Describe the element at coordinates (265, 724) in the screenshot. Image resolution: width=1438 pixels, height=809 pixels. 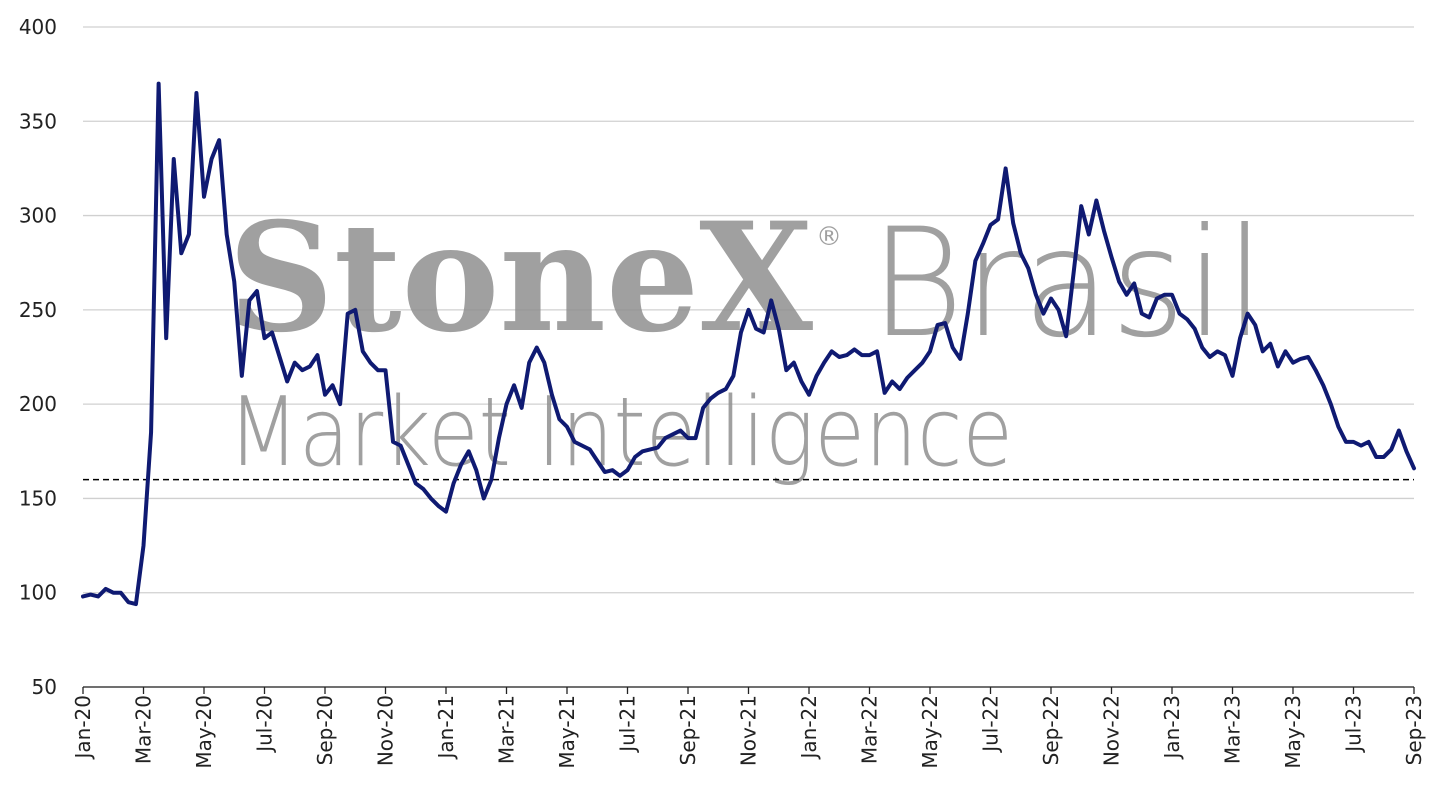
I see `x-tick-label: Jul-20` at that location.